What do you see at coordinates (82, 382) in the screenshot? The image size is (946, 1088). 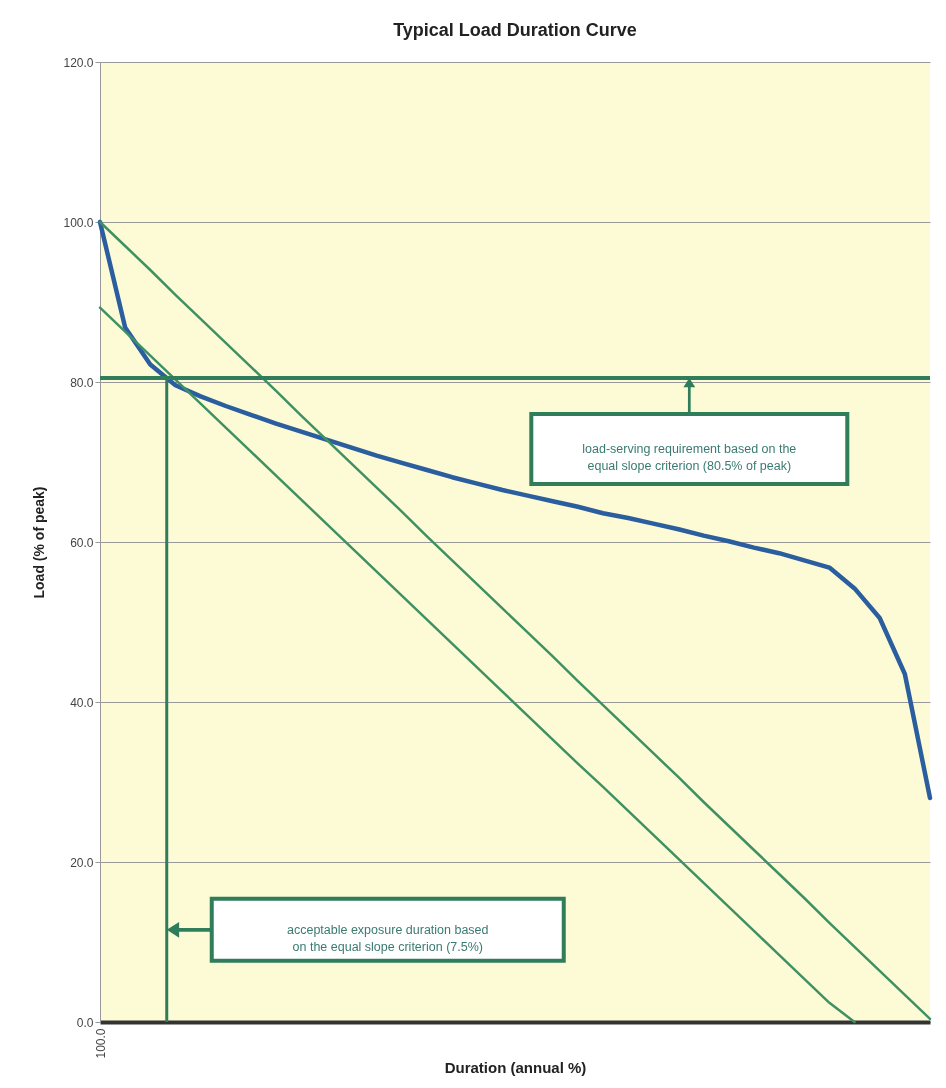 I see `y-tick-label: 80.0` at bounding box center [82, 382].